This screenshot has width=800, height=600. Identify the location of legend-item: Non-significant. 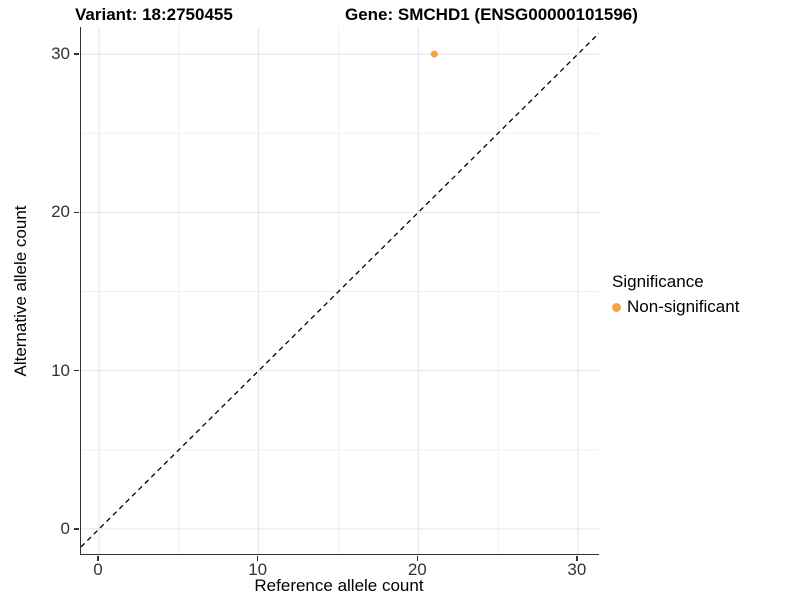
(675, 307).